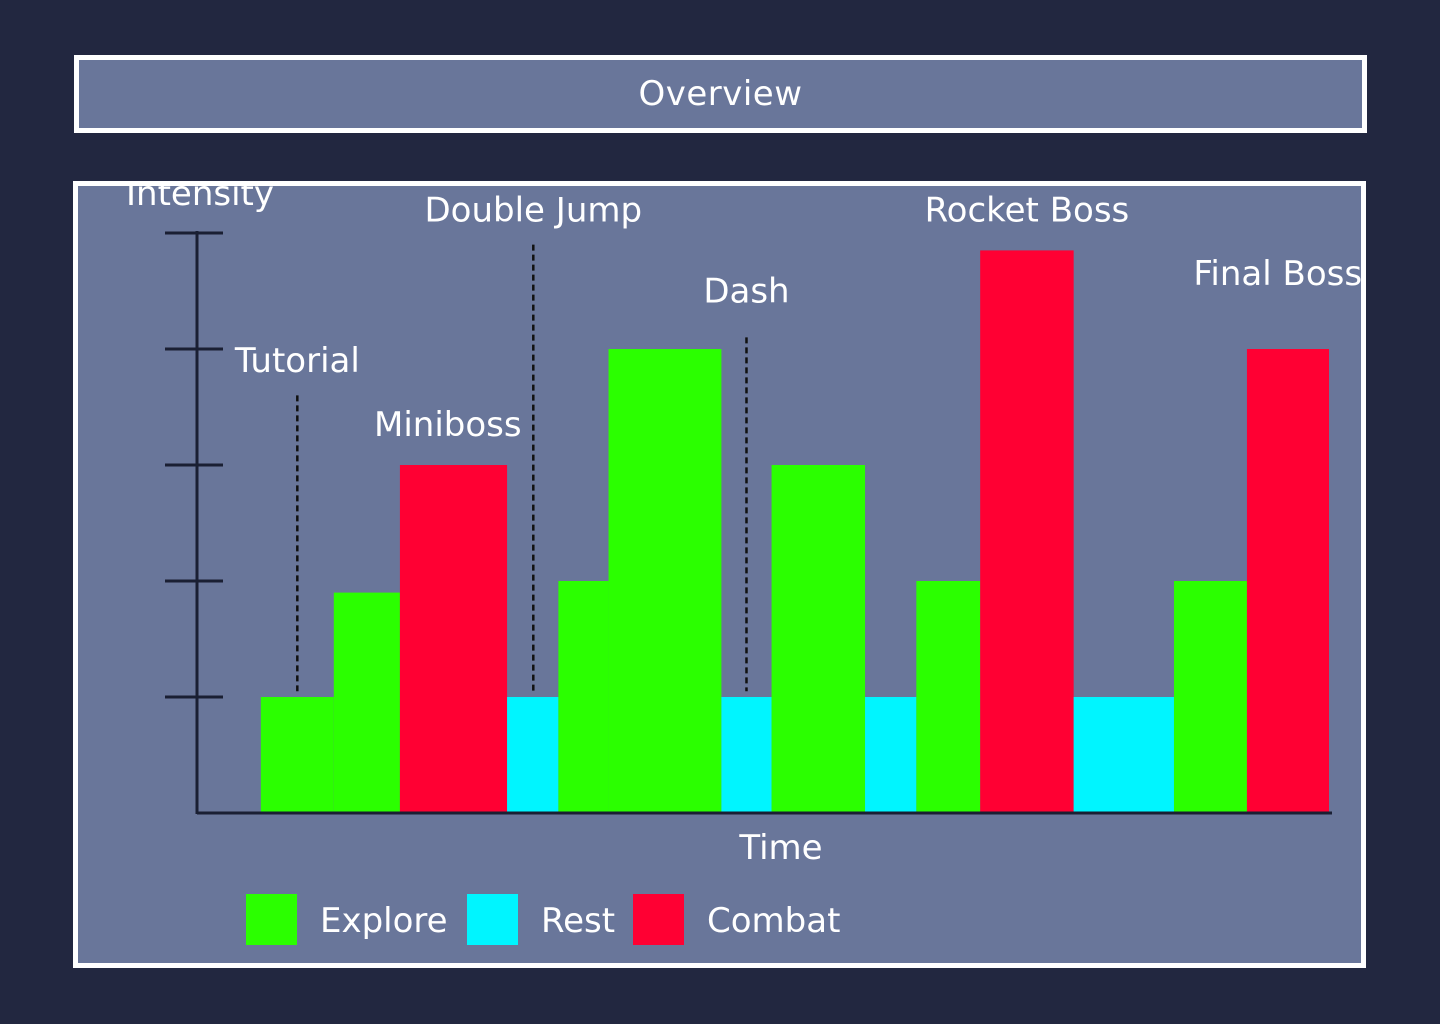  Describe the element at coordinates (1277, 274) in the screenshot. I see `annotation-final-boss: Final Boss` at that location.